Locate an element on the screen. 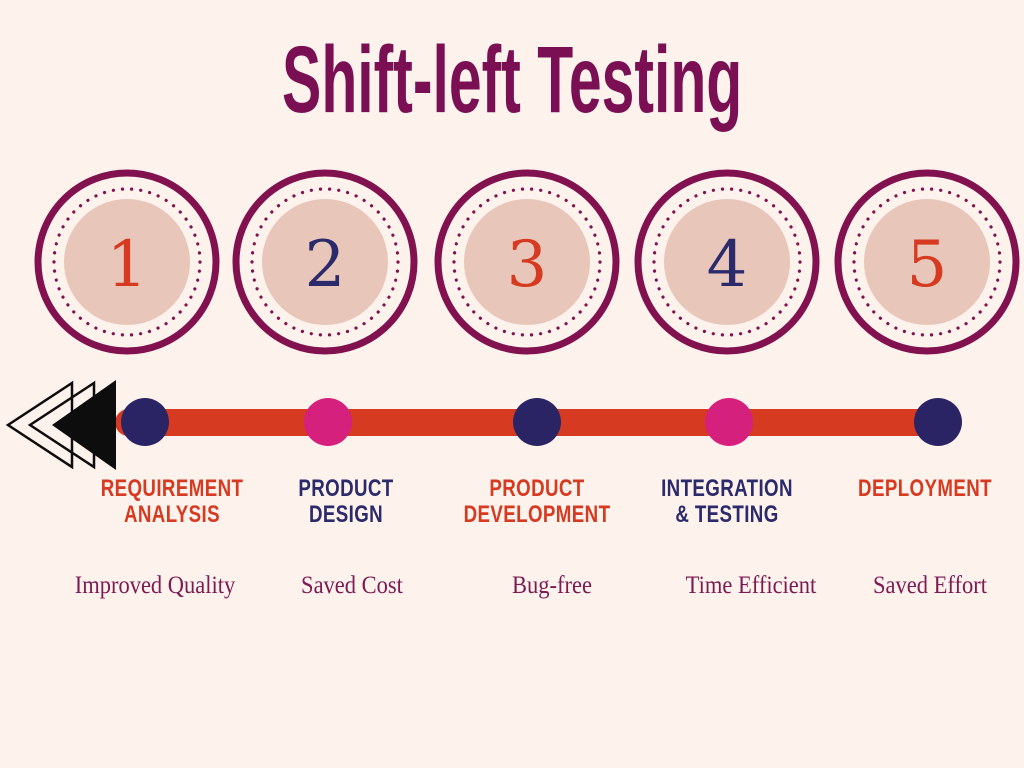 The image size is (1024, 768). stage-label-line2: DESIGN is located at coordinates (346, 514).